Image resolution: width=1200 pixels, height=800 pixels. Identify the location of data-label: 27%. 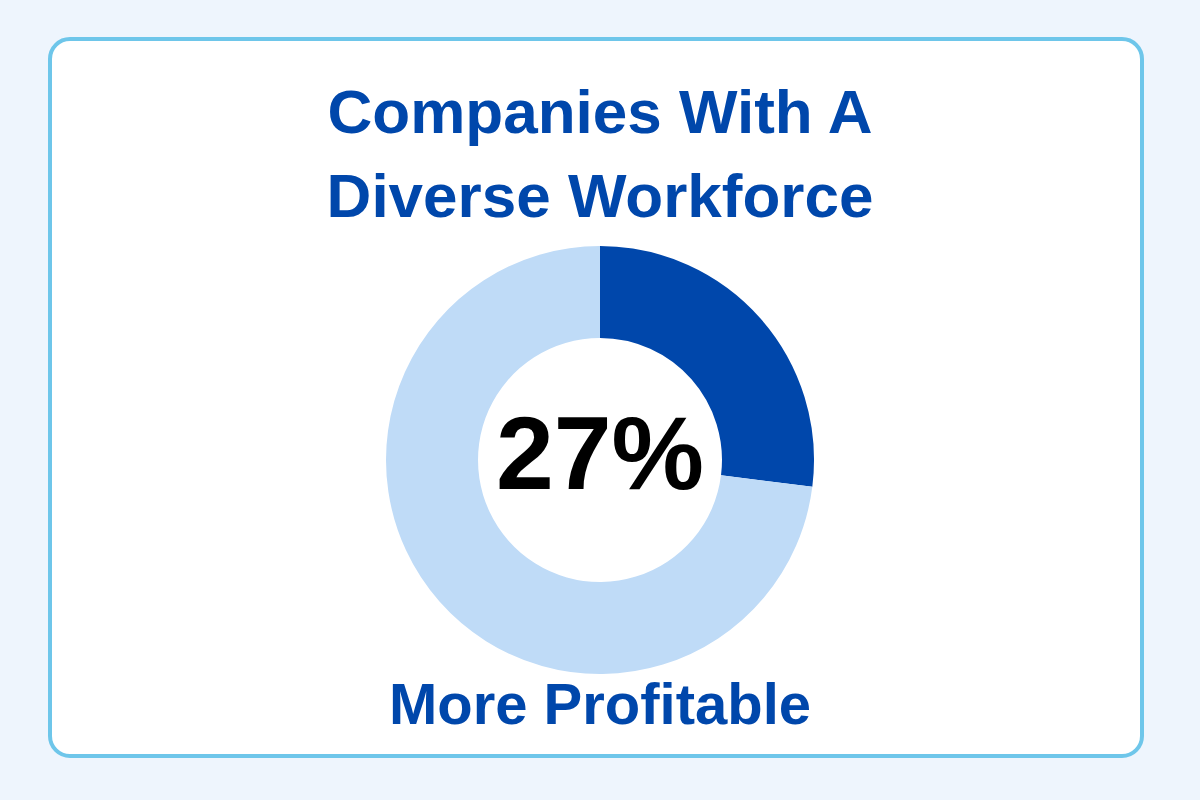
(600, 452).